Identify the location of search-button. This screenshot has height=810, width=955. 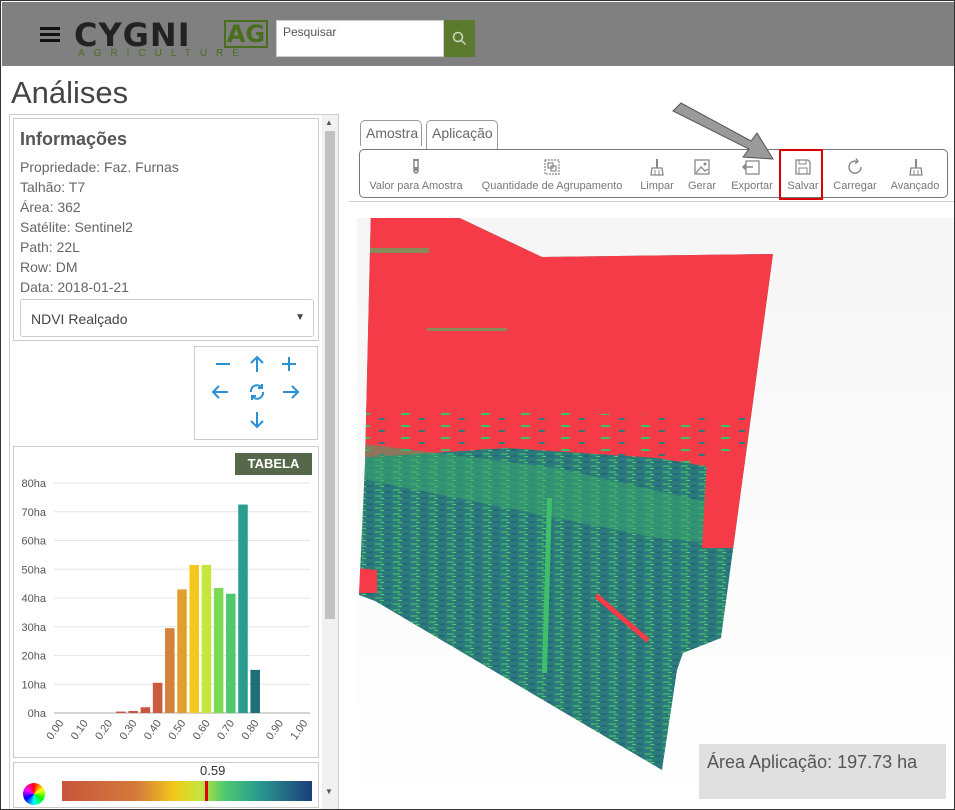
(459, 38).